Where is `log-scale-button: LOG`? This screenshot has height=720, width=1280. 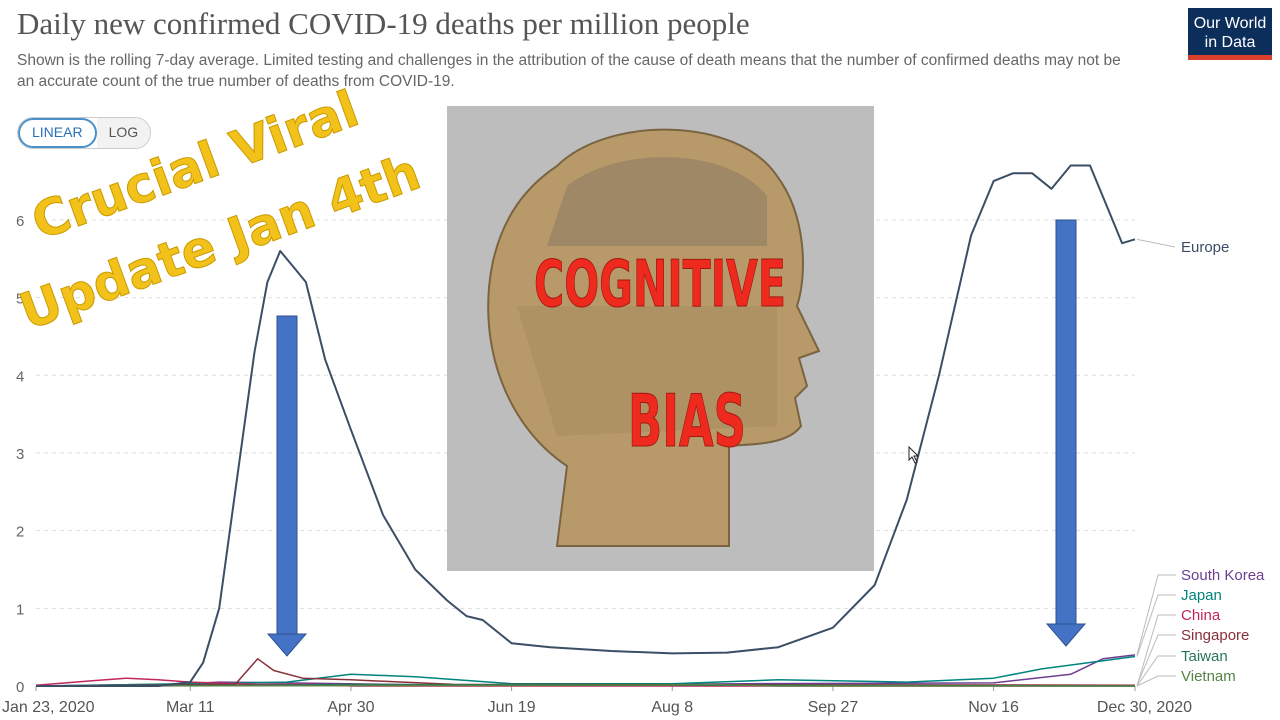
log-scale-button: LOG is located at coordinates (123, 133).